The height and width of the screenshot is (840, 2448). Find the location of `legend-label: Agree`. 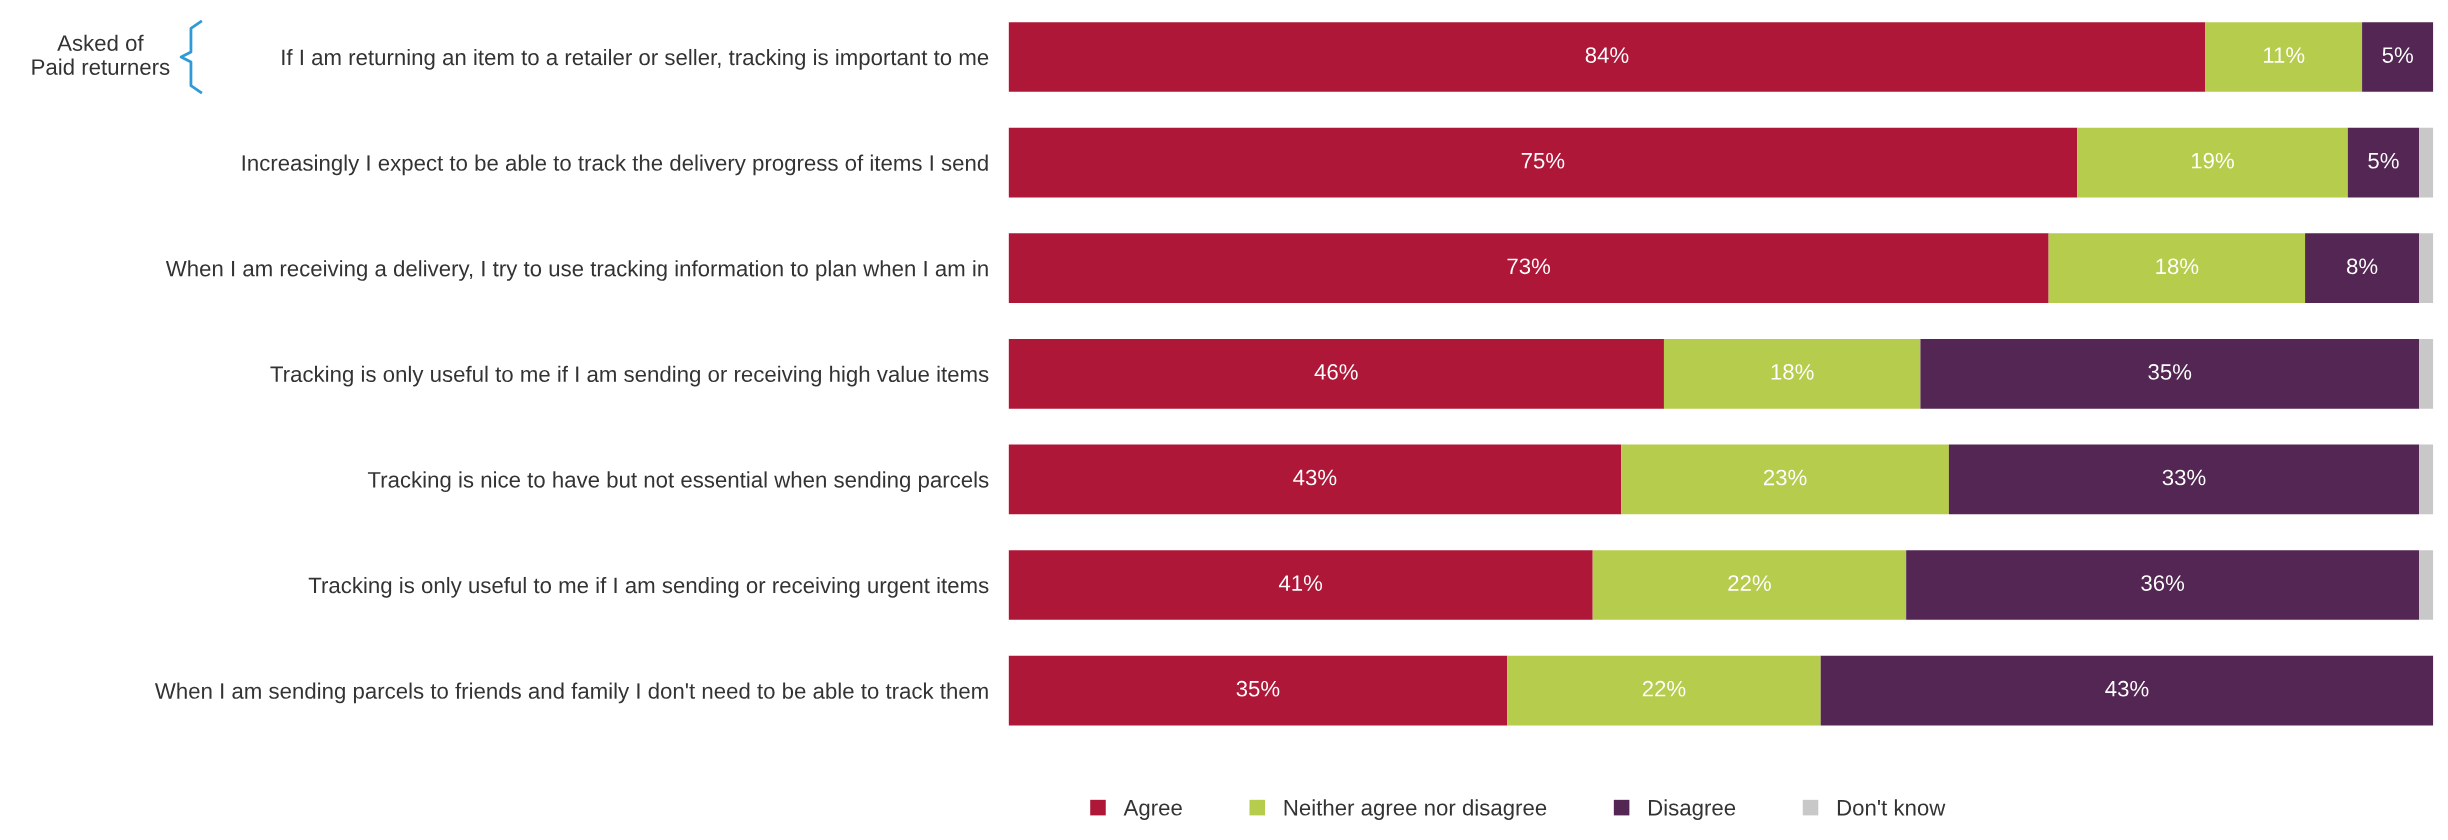

legend-label: Agree is located at coordinates (1152, 810).